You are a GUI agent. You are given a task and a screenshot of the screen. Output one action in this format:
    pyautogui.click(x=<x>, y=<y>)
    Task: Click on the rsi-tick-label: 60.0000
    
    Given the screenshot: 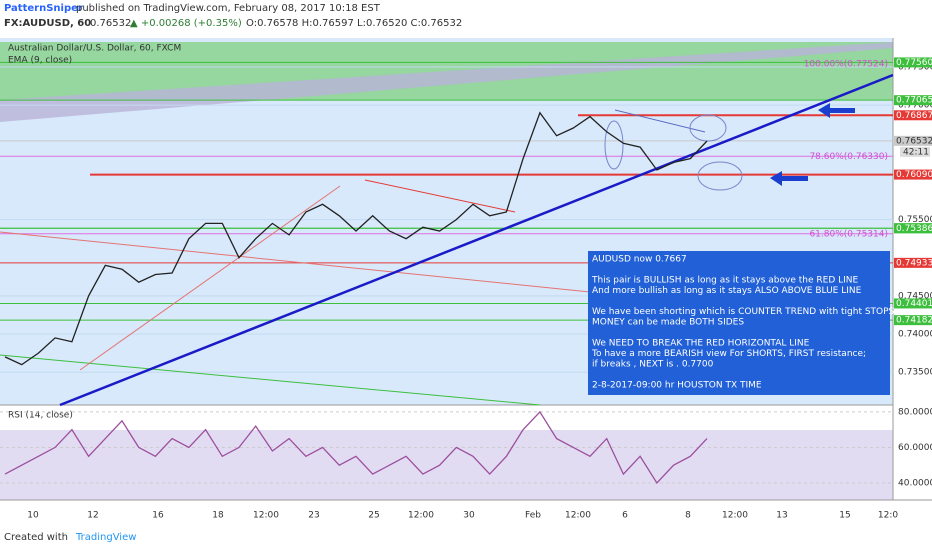 What is the action you would take?
    pyautogui.click(x=915, y=448)
    